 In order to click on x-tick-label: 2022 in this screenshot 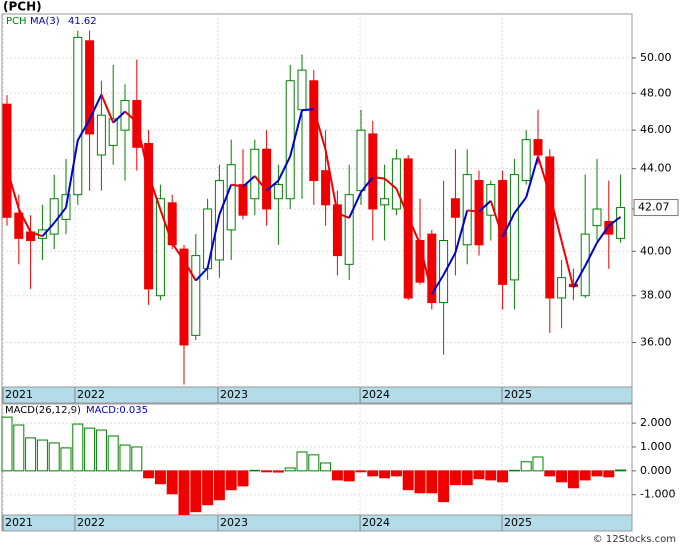, I will do `click(91, 522)`.